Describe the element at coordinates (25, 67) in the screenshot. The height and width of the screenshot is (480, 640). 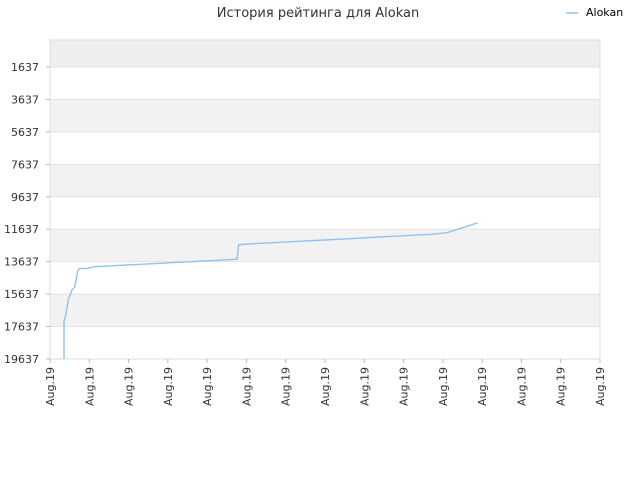
I see `y-tick-label: 1637` at that location.